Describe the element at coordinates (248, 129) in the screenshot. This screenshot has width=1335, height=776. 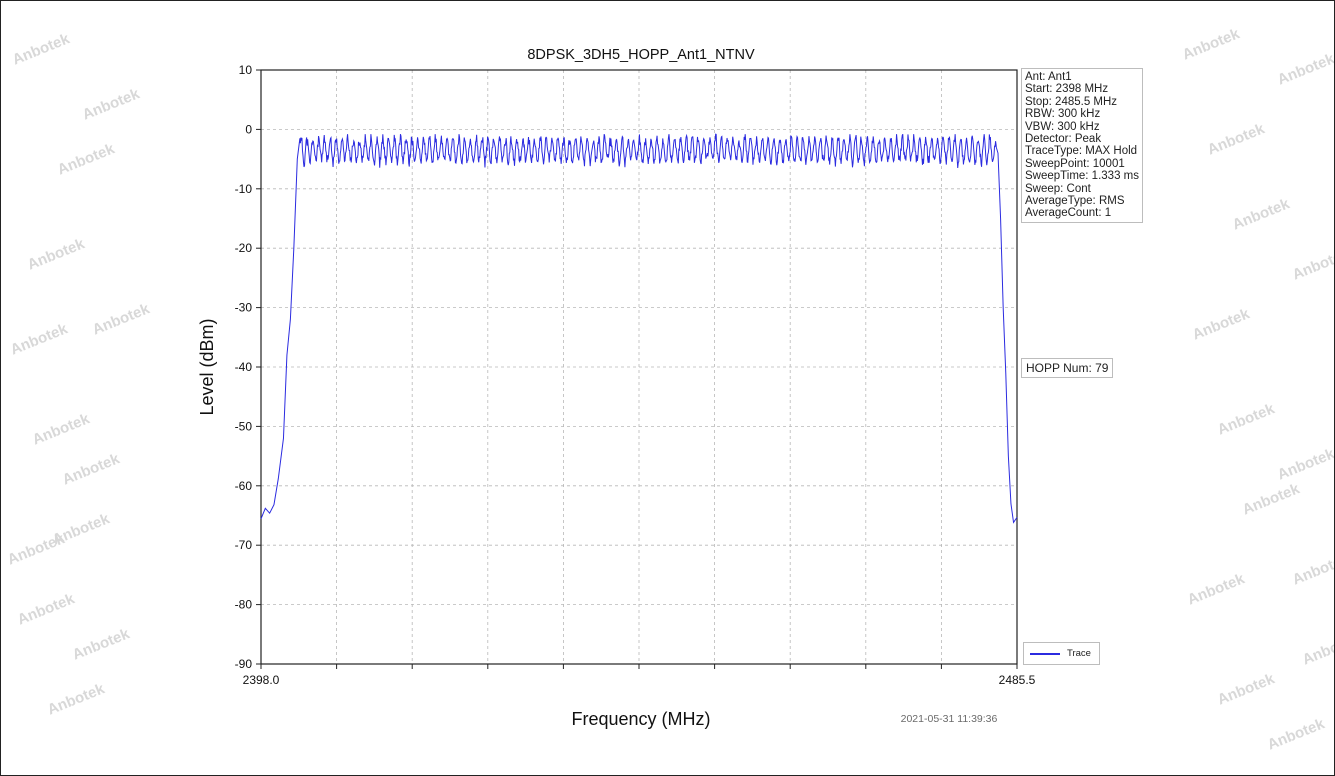
I see `y-tick-label: 0` at that location.